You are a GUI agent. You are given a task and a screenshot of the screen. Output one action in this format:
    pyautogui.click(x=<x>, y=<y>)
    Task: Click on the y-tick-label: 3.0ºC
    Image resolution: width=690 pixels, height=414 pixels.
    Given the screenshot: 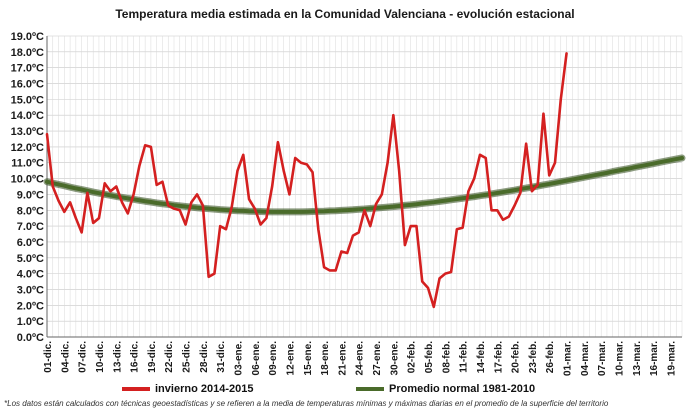 What is the action you would take?
    pyautogui.click(x=30, y=290)
    